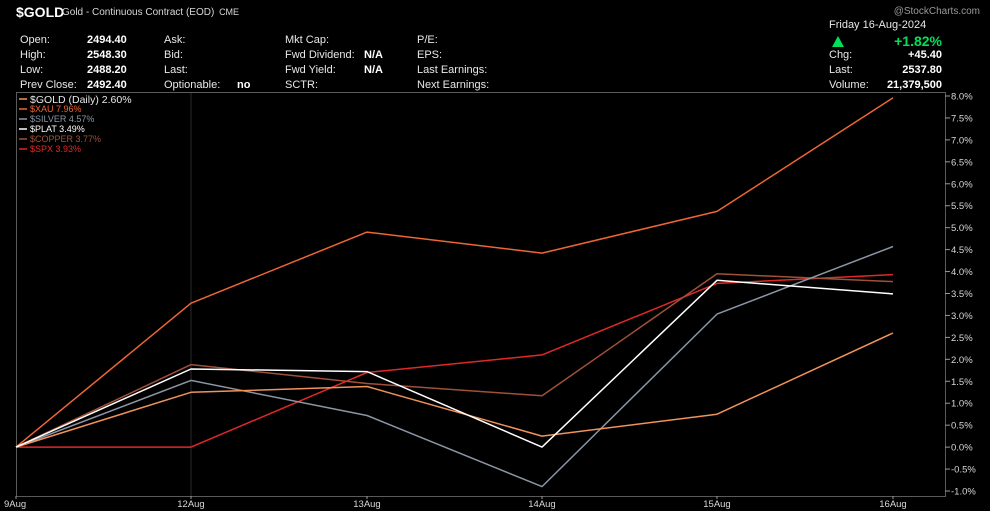 This screenshot has height=511, width=990. Describe the element at coordinates (48, 85) in the screenshot. I see `prev-close-label: Prev Close:` at that location.